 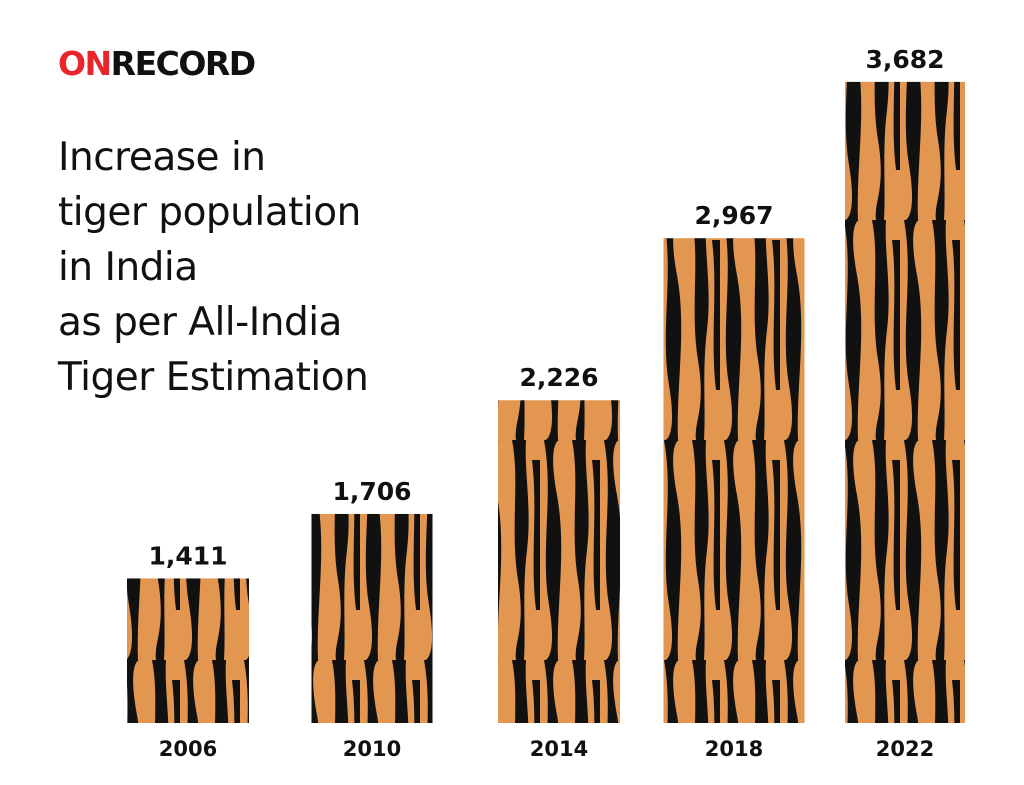 What do you see at coordinates (188, 749) in the screenshot?
I see `x-tick-label: 2006` at bounding box center [188, 749].